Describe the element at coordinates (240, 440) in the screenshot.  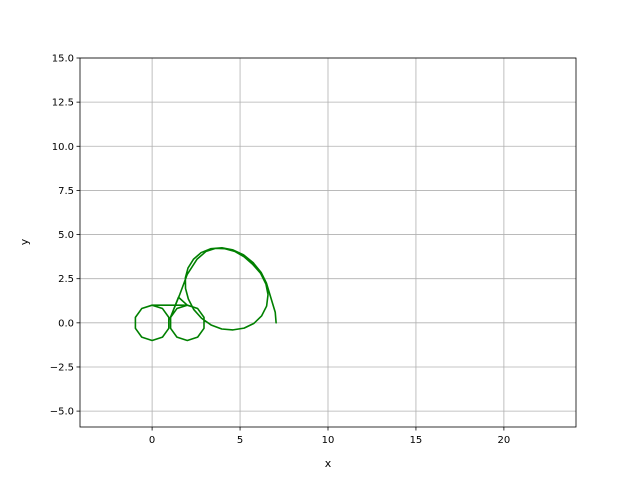
I see `x-tick-label: 5` at that location.